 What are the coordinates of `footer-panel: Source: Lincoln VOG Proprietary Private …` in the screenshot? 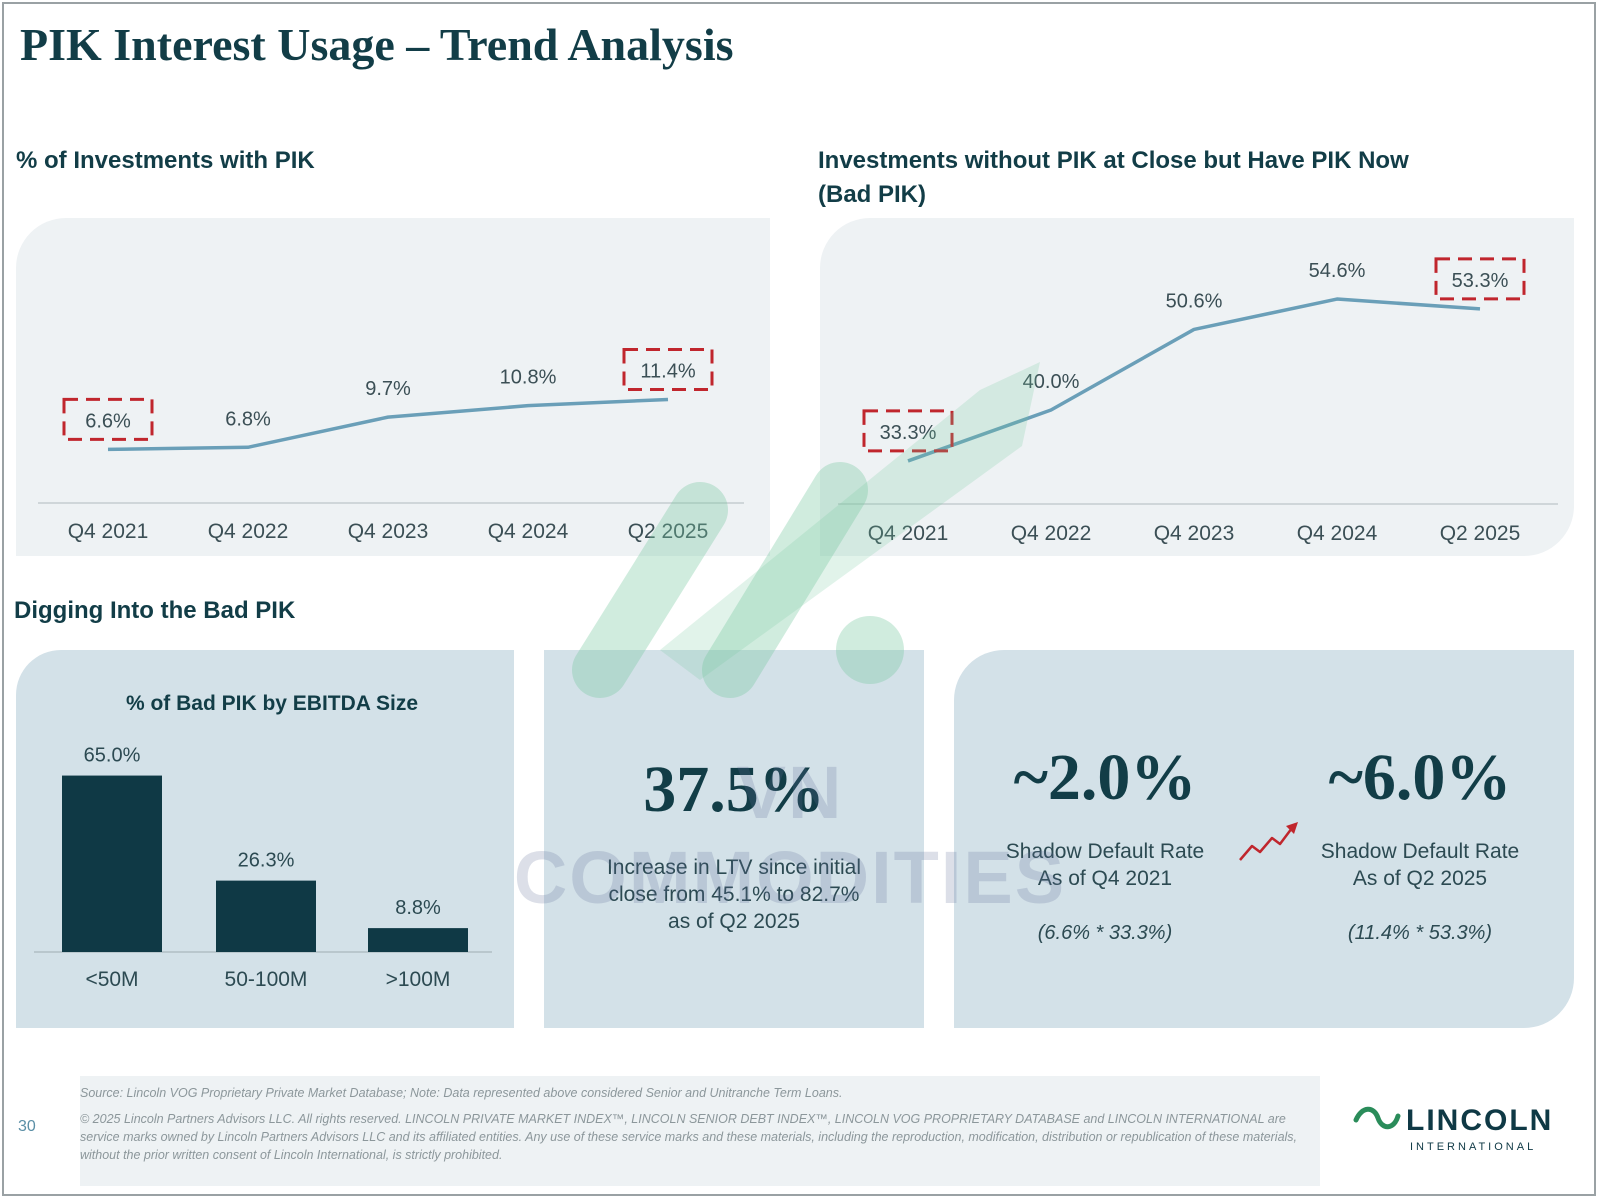 It's located at (700, 1131).